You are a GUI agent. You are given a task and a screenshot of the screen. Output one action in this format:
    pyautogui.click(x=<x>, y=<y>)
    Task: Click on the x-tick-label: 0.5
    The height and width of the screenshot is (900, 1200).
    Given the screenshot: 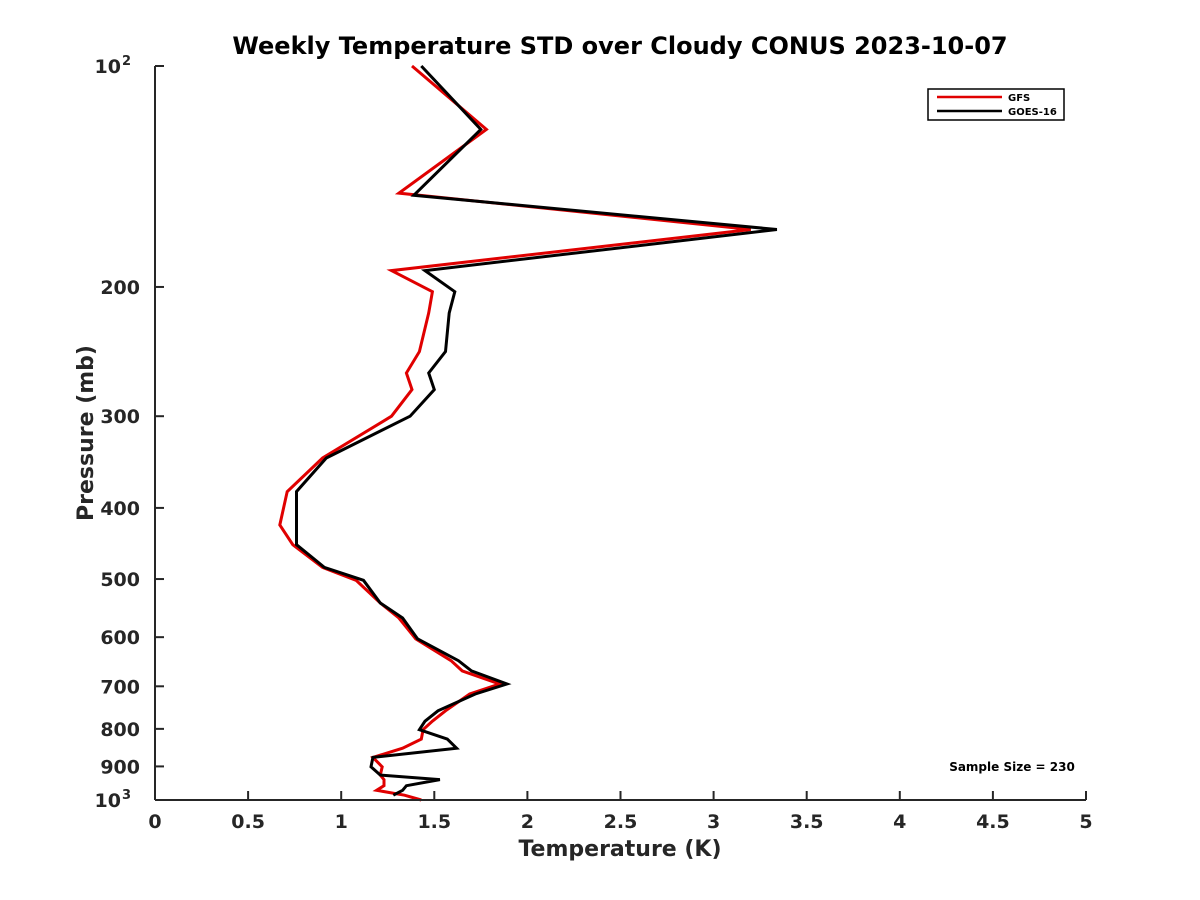 What is the action you would take?
    pyautogui.click(x=248, y=822)
    